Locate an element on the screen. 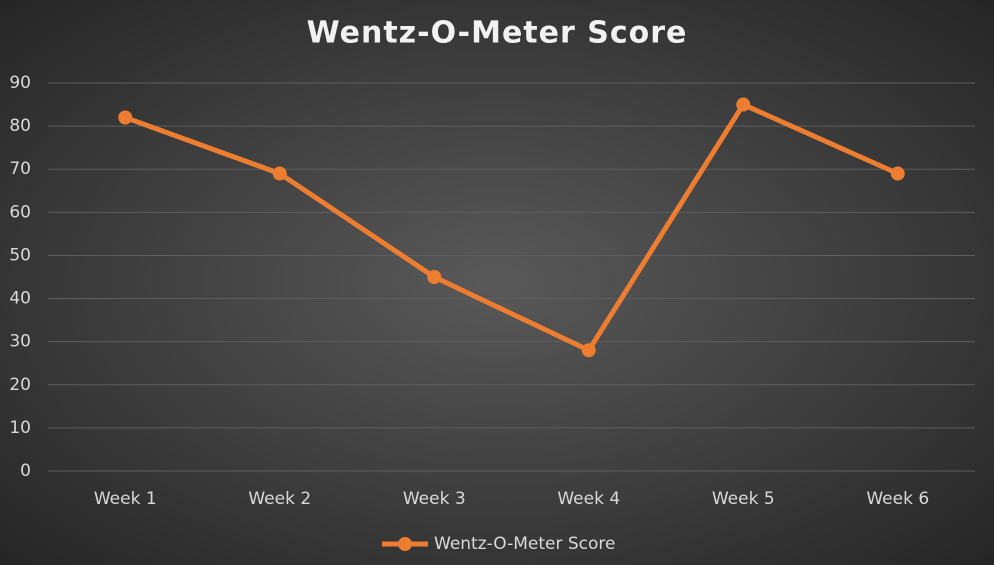  y-tick-label: 40 is located at coordinates (20, 299).